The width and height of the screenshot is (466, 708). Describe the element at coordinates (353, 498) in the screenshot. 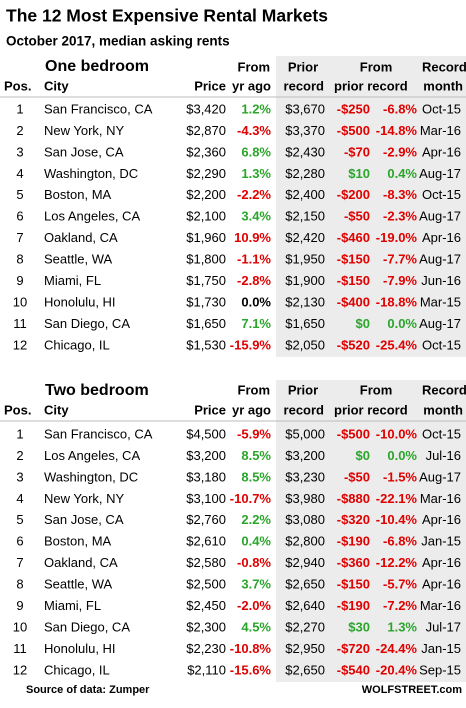

I see `cell: -$880` at that location.